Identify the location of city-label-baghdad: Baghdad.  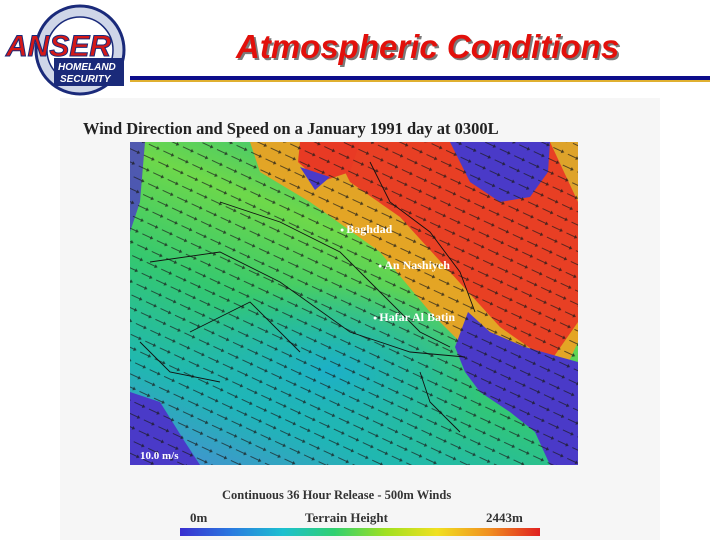
(366, 229).